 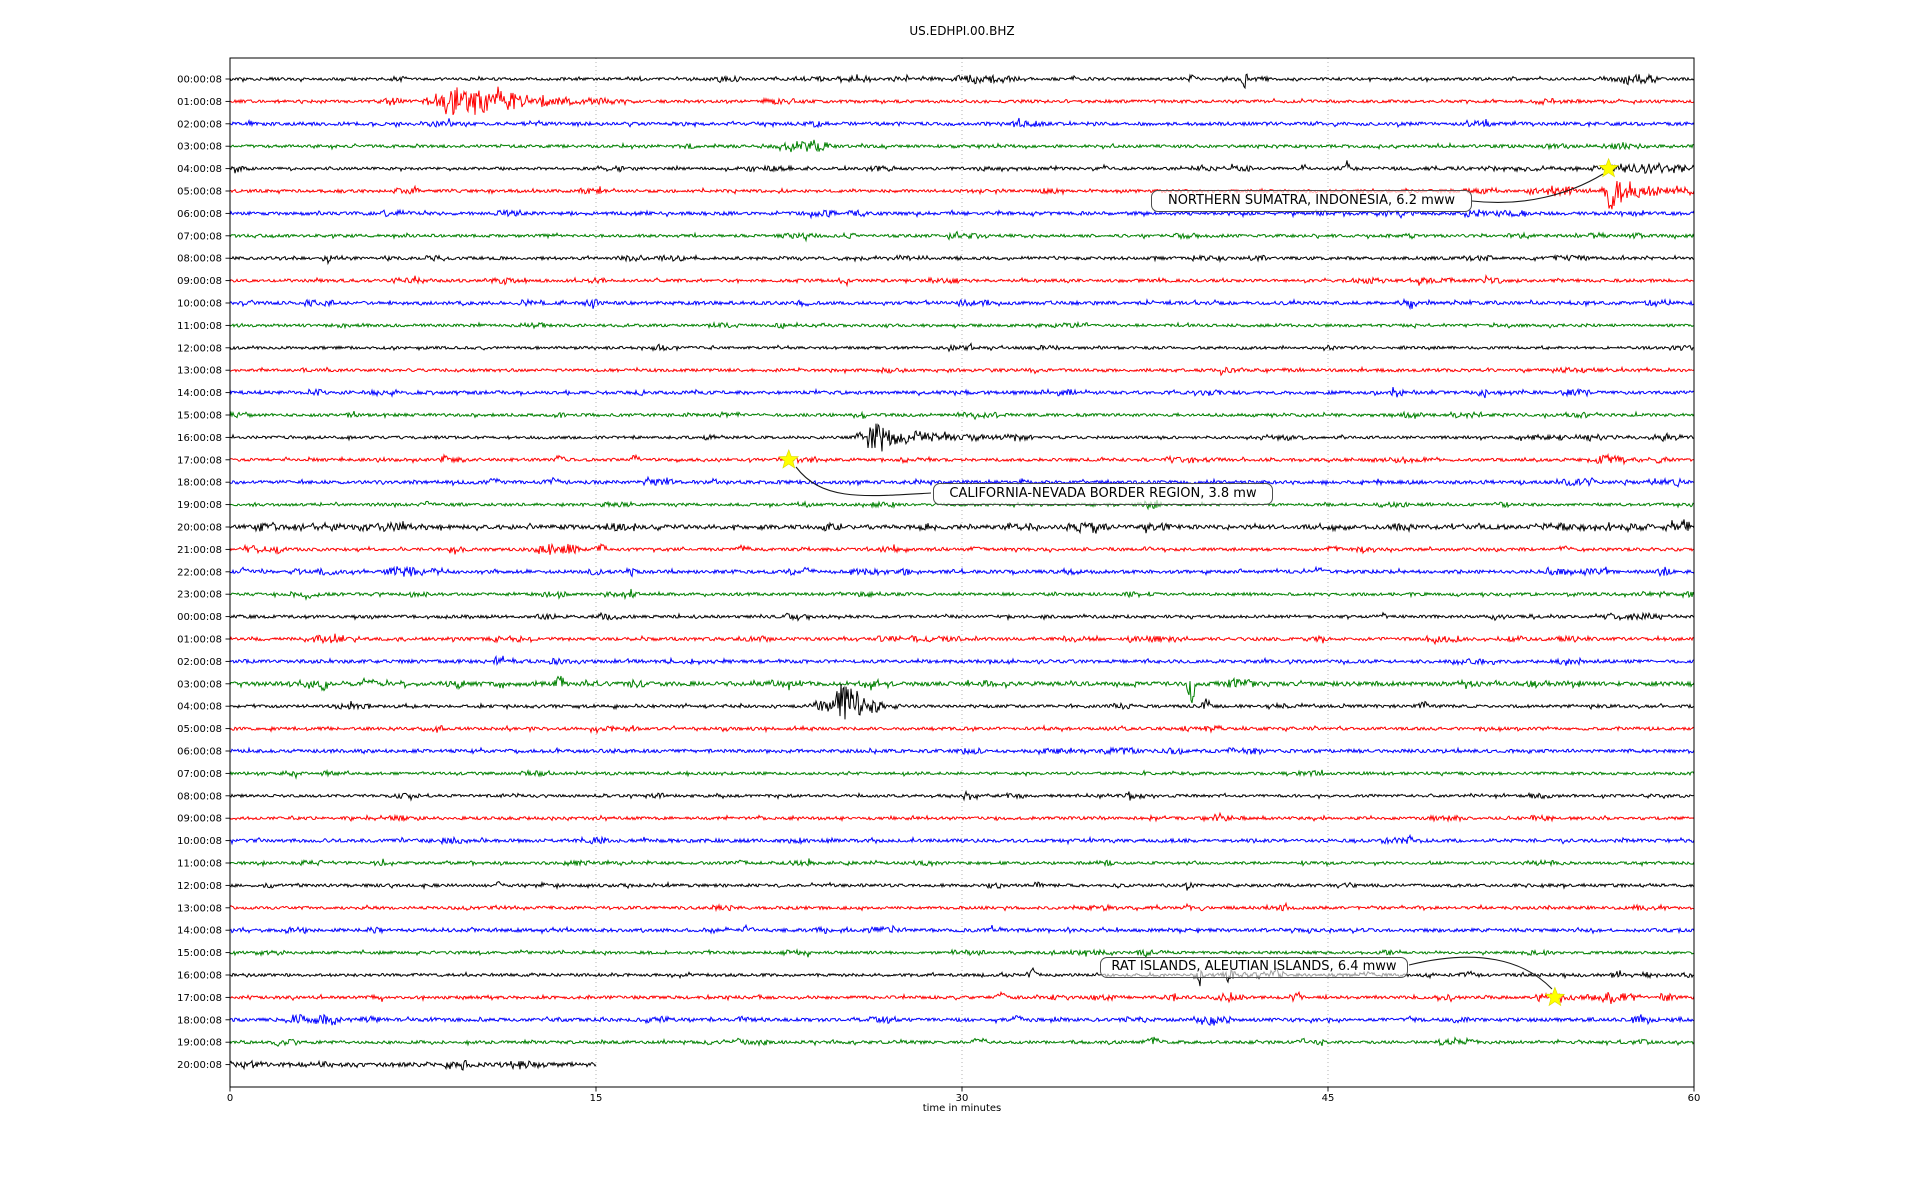 I want to click on y-tick-label: 23:00:08, so click(x=199, y=595).